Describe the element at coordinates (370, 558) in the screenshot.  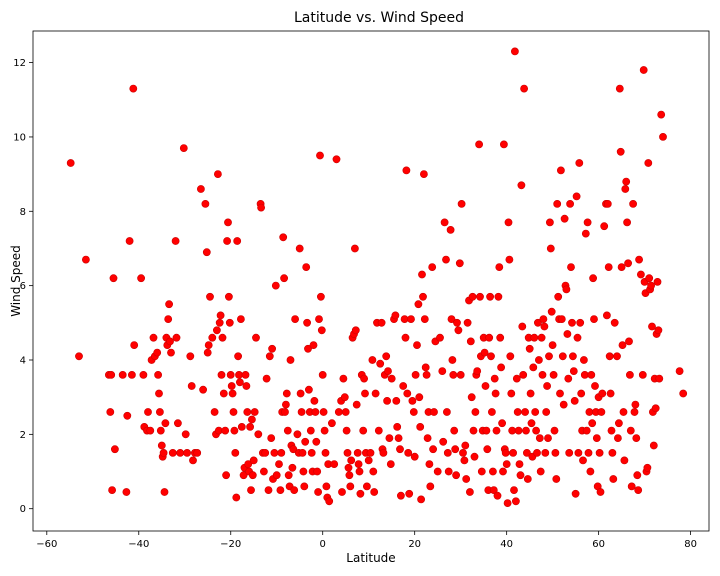
I see `x-axis-label: Latitude` at that location.